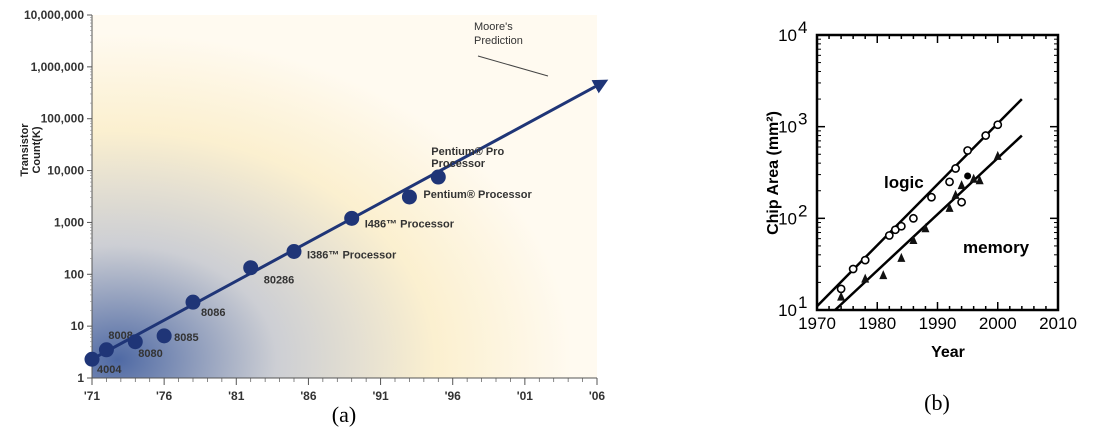 The image size is (1116, 437). What do you see at coordinates (150, 354) in the screenshot?
I see `panel-a-point-label-8080: 8080` at bounding box center [150, 354].